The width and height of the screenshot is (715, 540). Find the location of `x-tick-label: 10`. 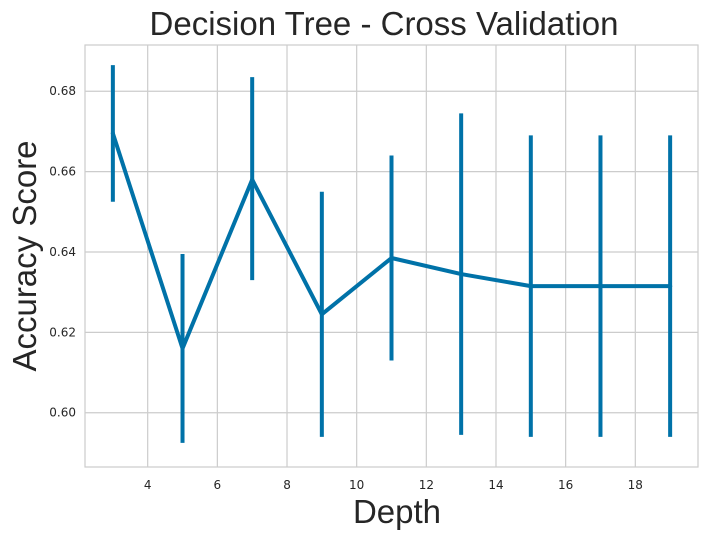

x-tick-label: 10 is located at coordinates (356, 485).